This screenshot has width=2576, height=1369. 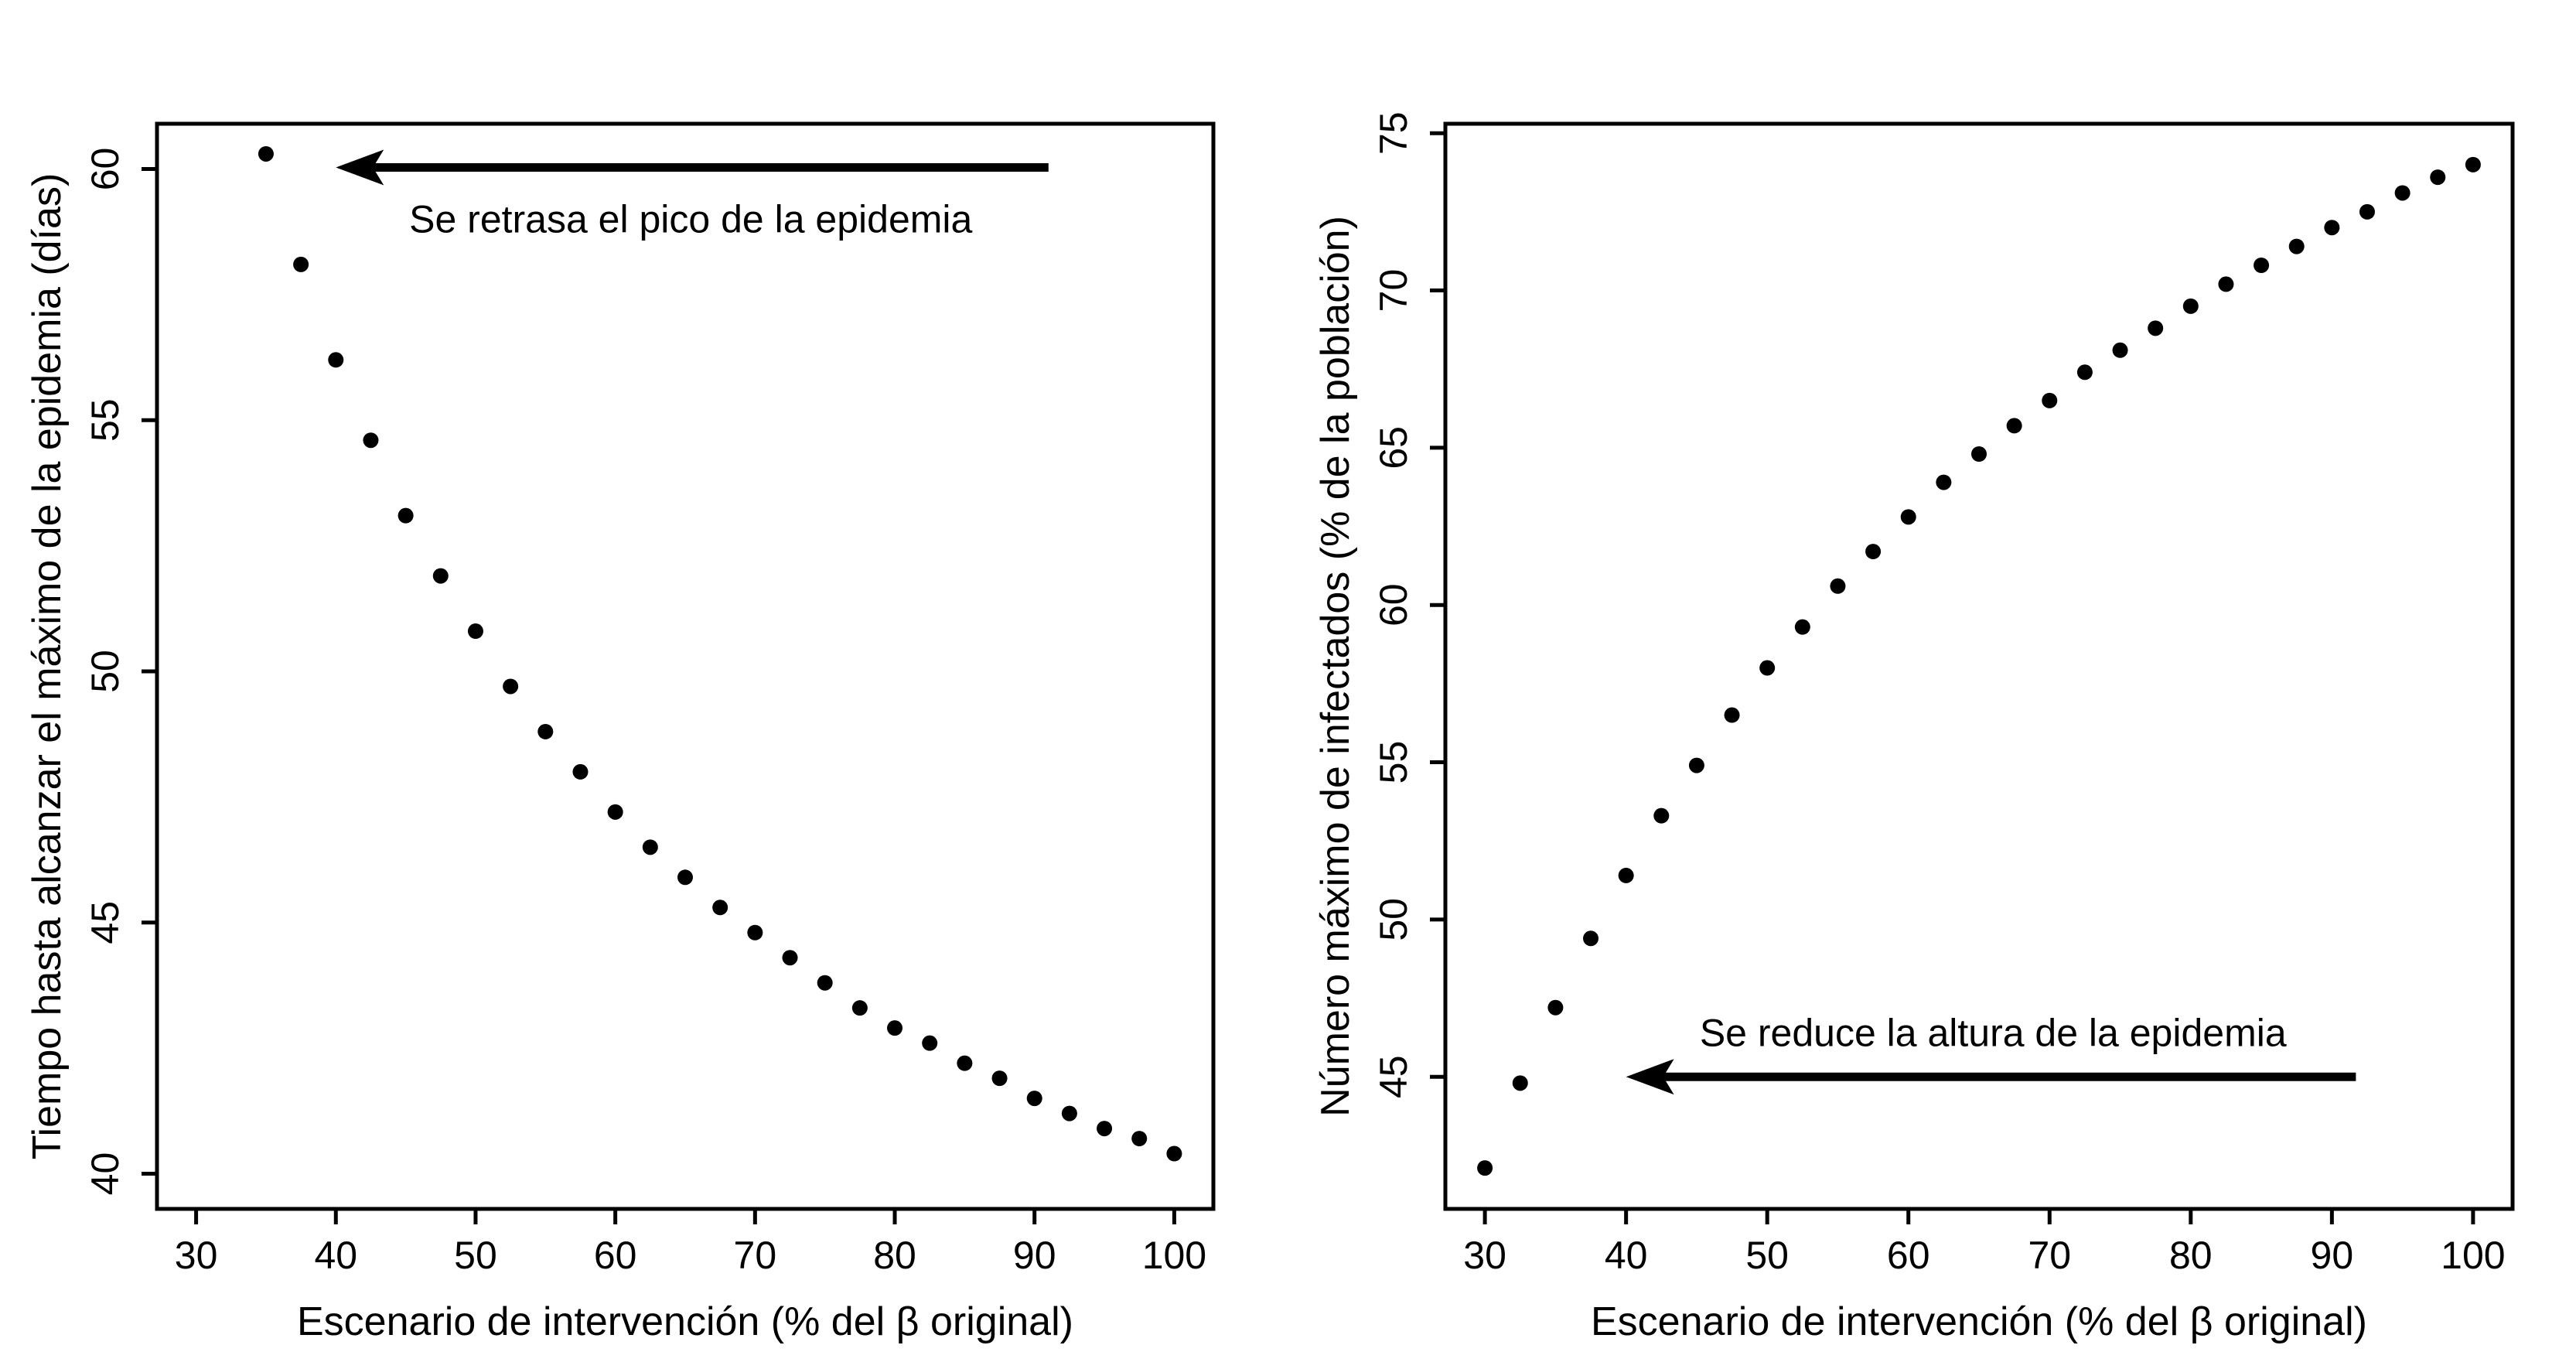 I want to click on annotation-text: Se reduce la altura de la epidemia, so click(x=1994, y=1032).